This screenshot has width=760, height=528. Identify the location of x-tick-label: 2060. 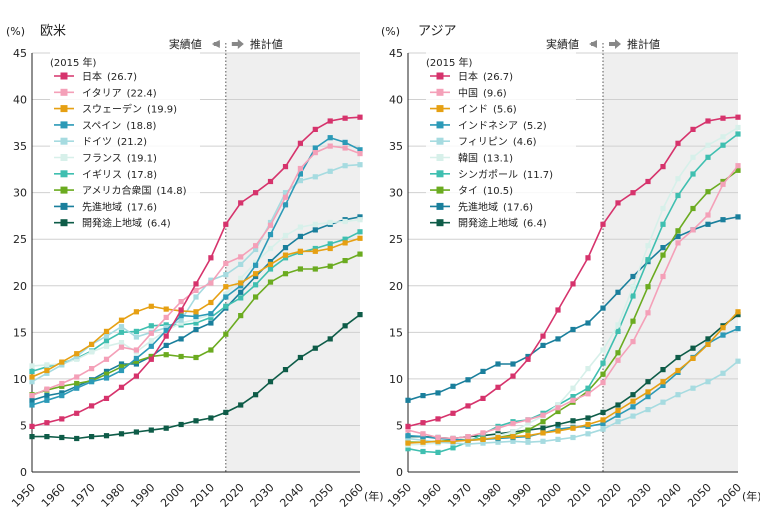
(729, 495).